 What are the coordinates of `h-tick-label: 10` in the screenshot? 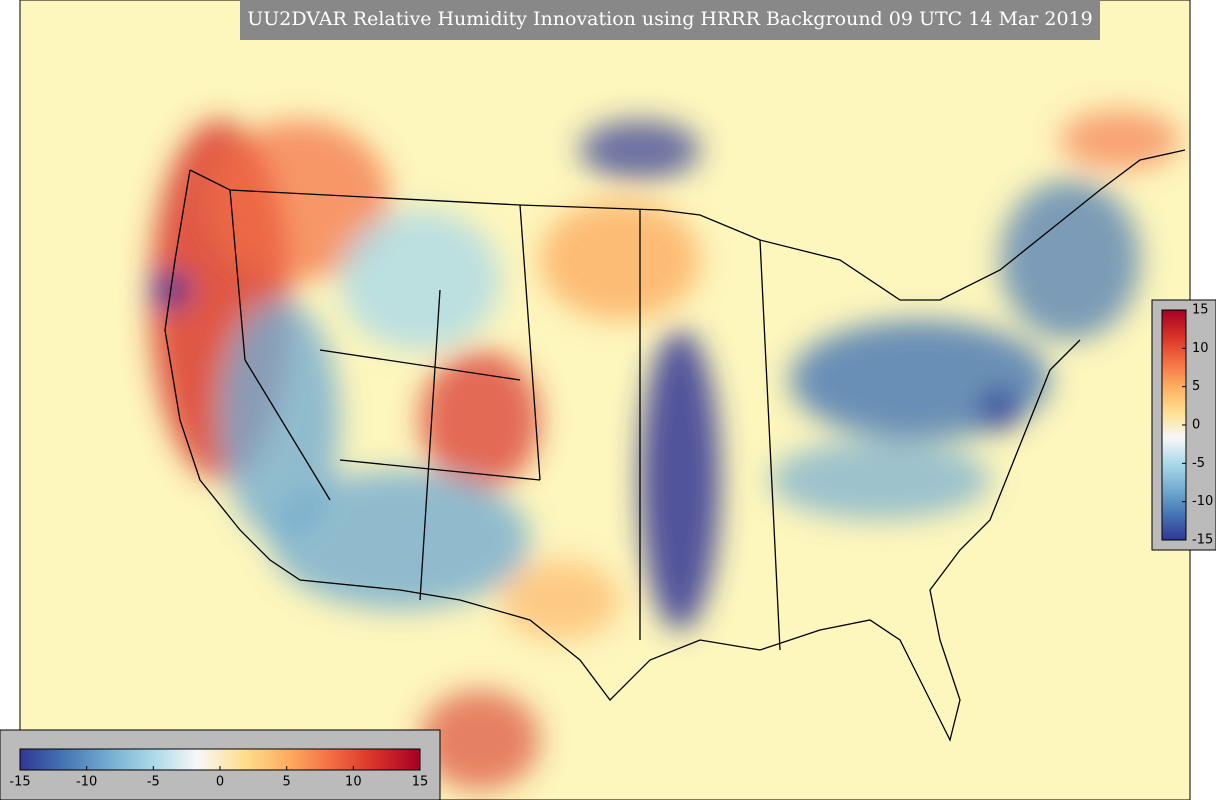 It's located at (353, 782).